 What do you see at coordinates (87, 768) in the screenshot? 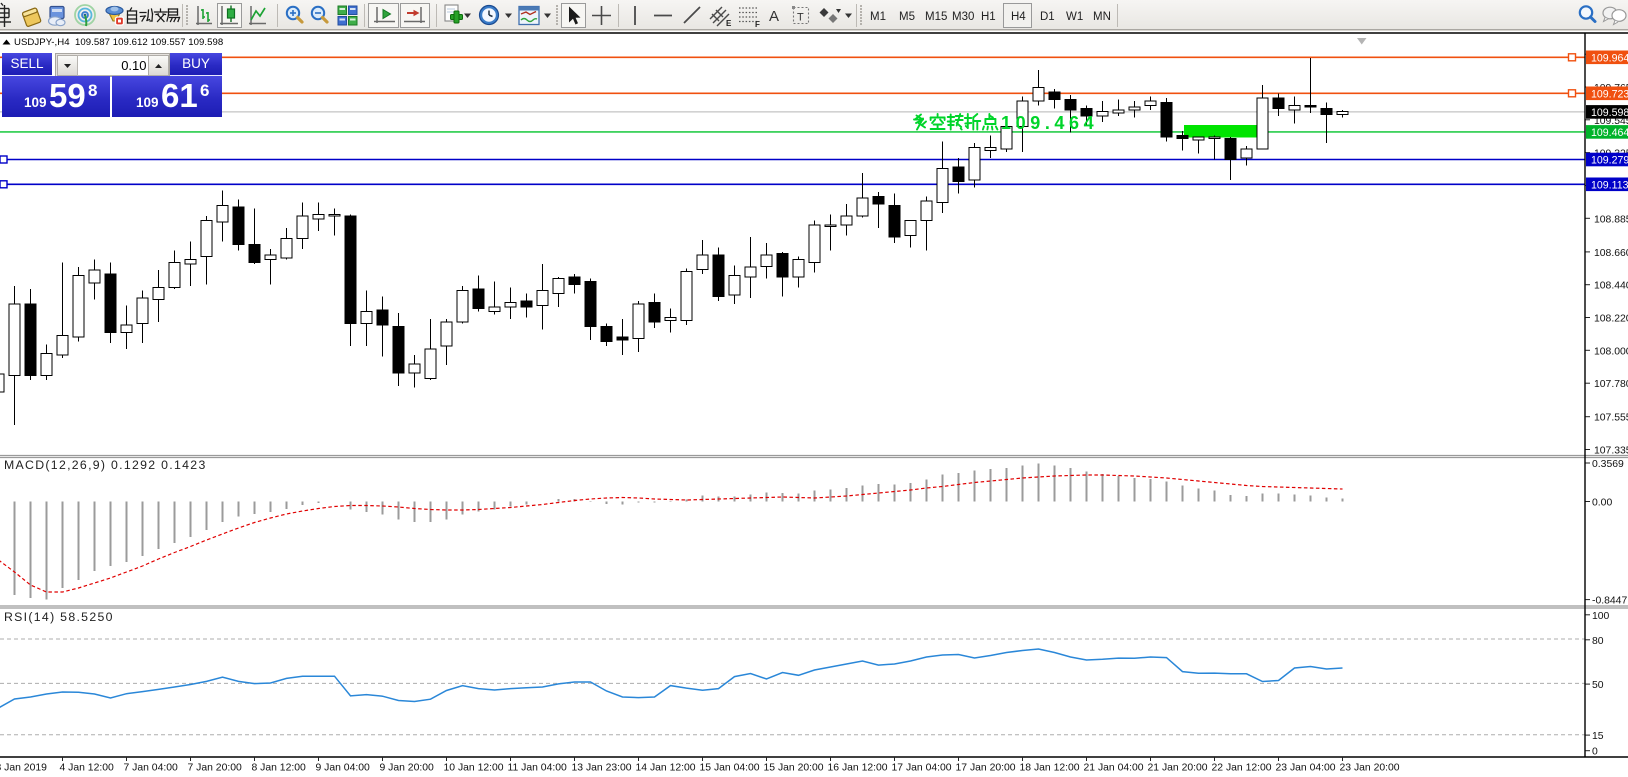
I see `svg-text: 4 Jan 12:00` at bounding box center [87, 768].